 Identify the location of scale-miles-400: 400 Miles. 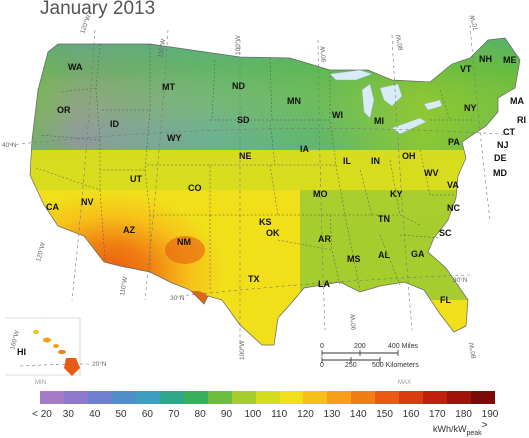
(403, 346).